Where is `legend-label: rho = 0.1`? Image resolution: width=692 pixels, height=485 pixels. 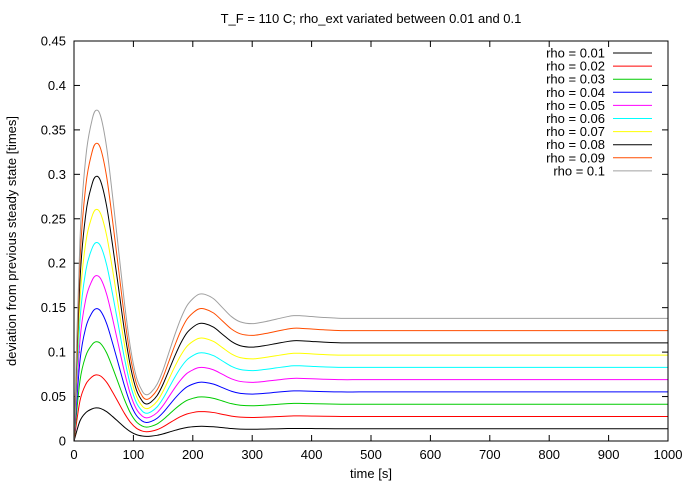
legend-label: rho = 0.1 is located at coordinates (579, 170).